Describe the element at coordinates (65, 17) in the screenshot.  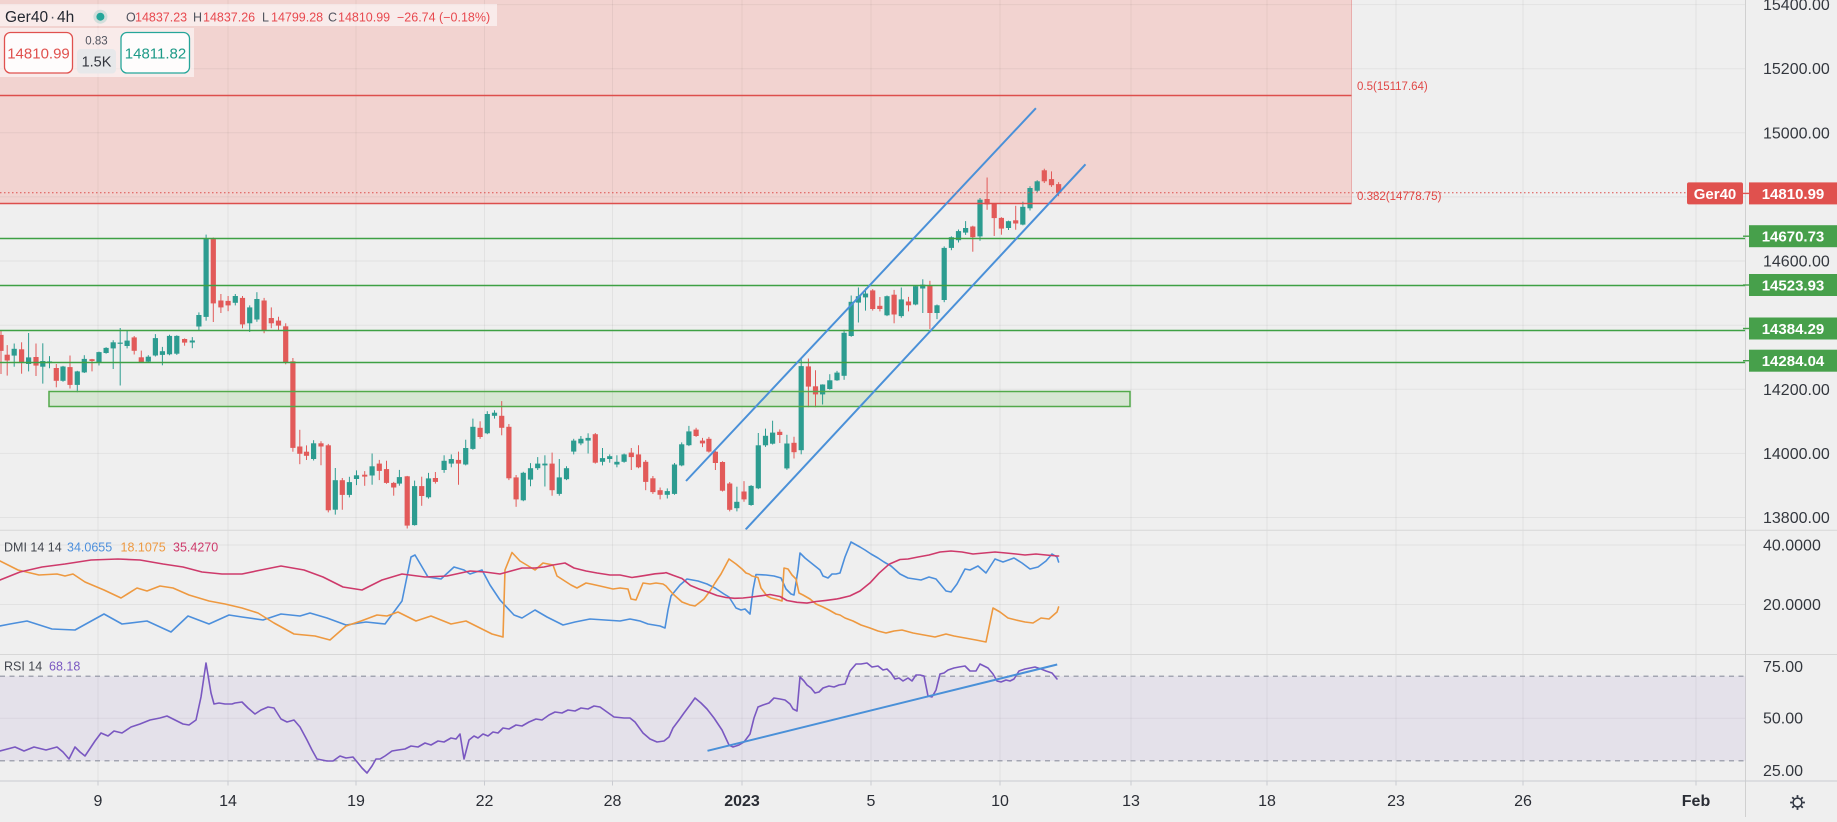
I see `svg-text: 4h` at that location.